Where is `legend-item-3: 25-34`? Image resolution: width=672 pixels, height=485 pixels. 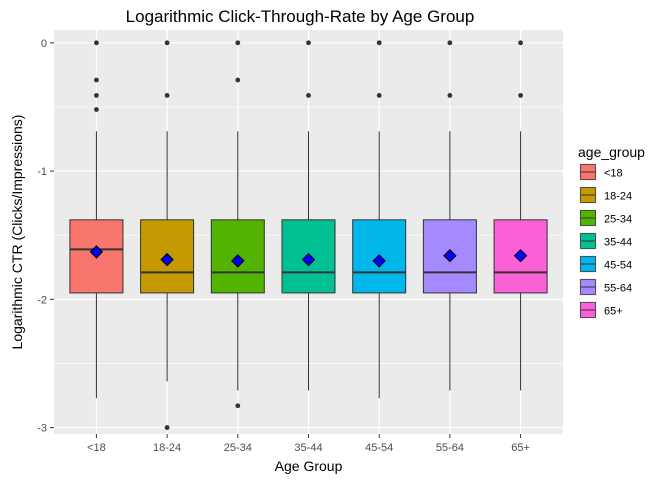 legend-item-3: 25-34 is located at coordinates (605, 218).